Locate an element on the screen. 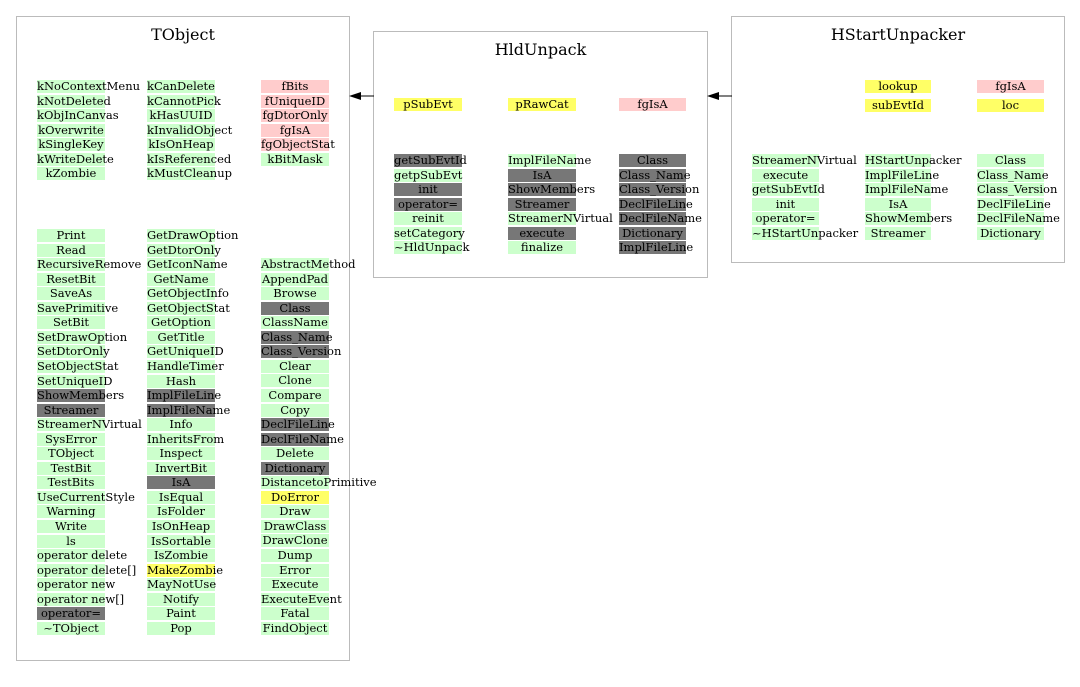  class-member-label: GetTitle is located at coordinates (181, 336).